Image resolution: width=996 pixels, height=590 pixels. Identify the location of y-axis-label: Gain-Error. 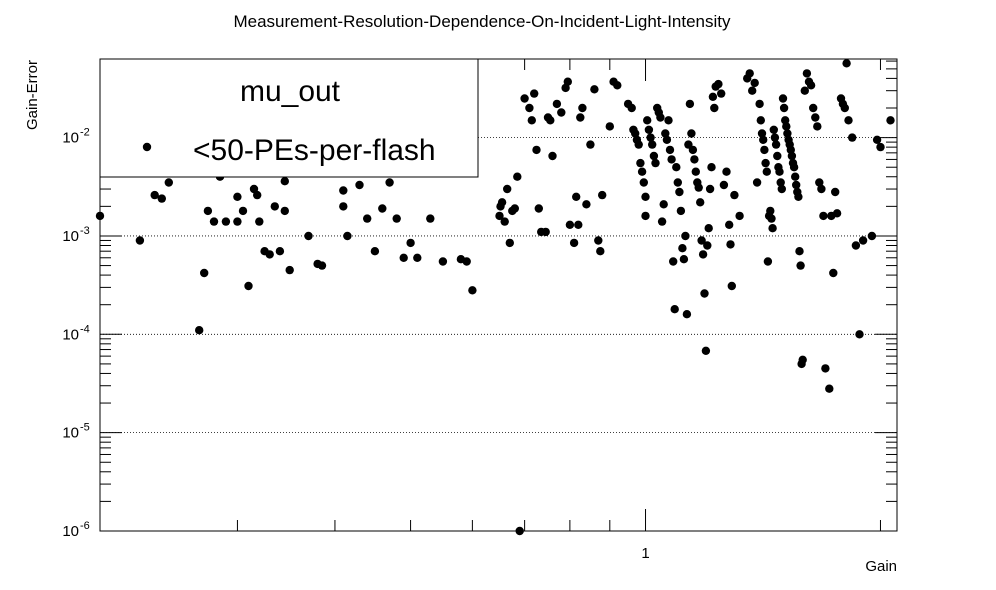
(32, 95).